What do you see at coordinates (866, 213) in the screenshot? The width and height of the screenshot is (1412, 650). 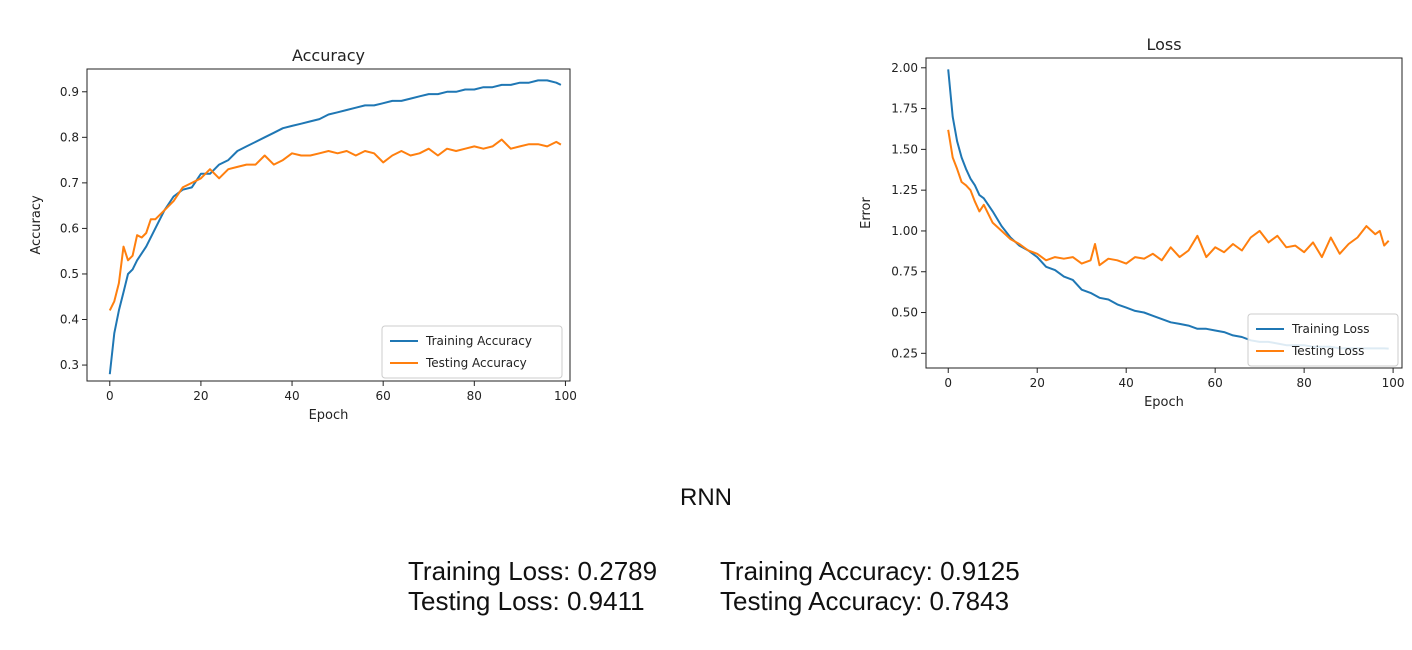 I see `y-axis-label: Error` at bounding box center [866, 213].